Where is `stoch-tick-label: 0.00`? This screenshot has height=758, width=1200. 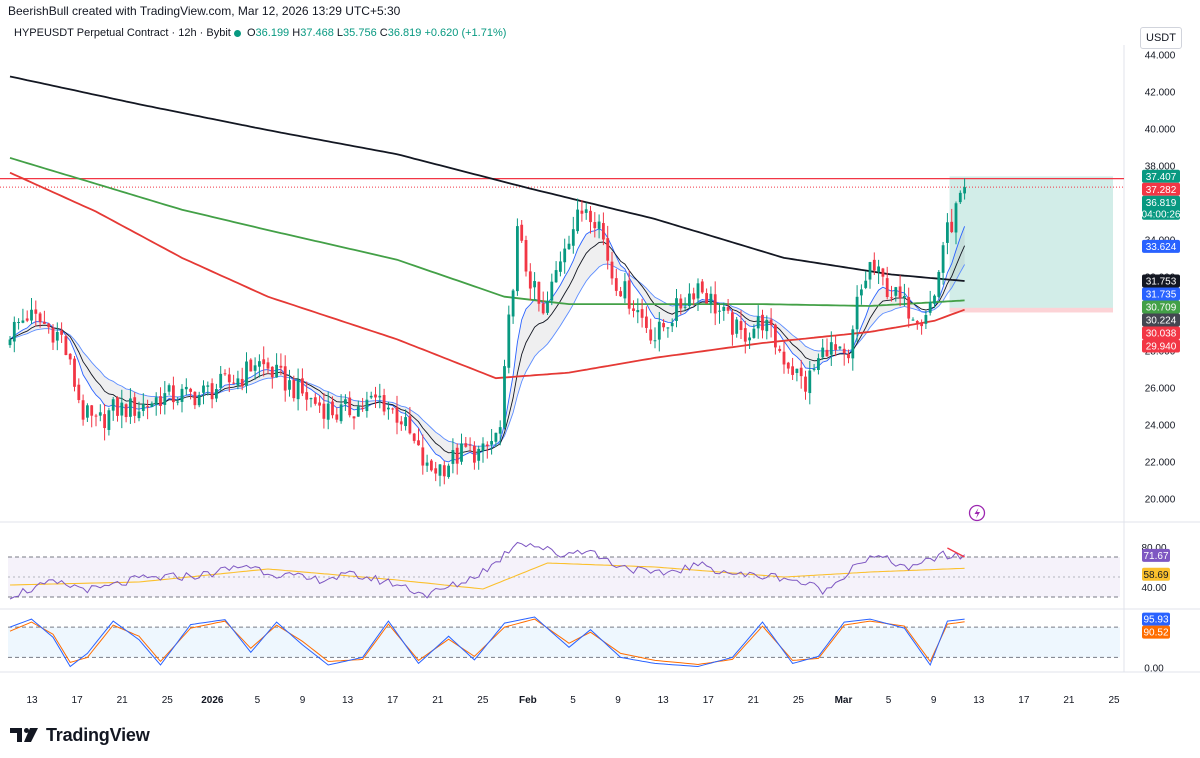 stoch-tick-label: 0.00 is located at coordinates (1154, 668).